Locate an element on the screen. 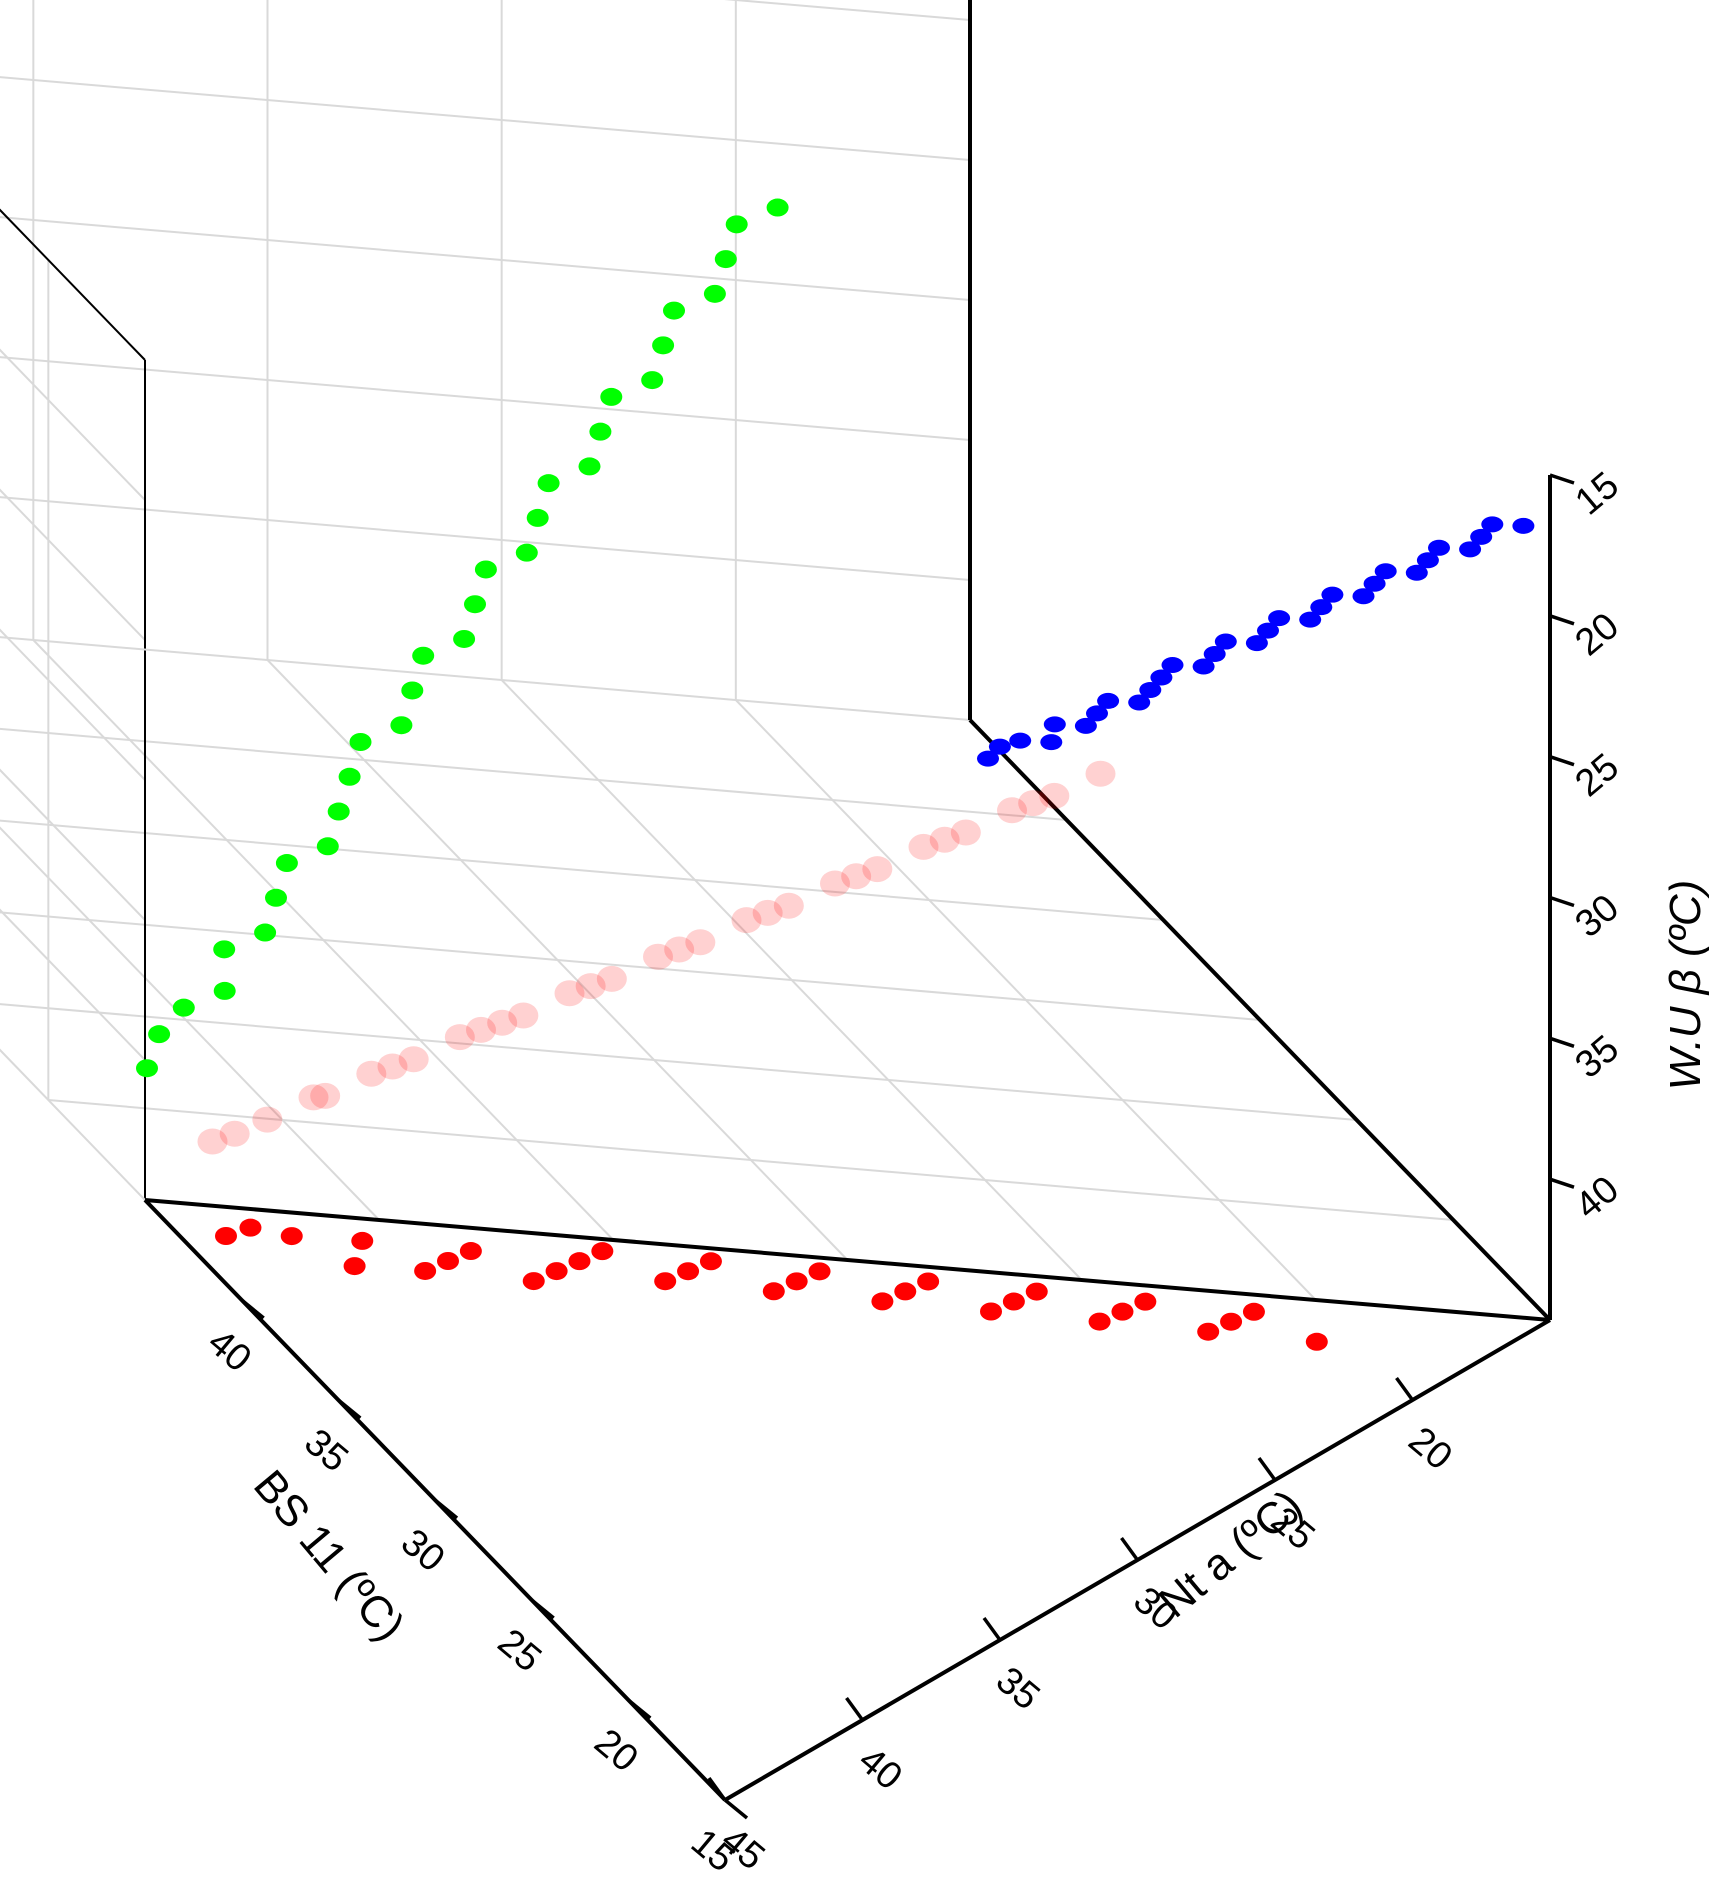 The image size is (1736, 1894). y-tick-label: 35 is located at coordinates (325, 1450).